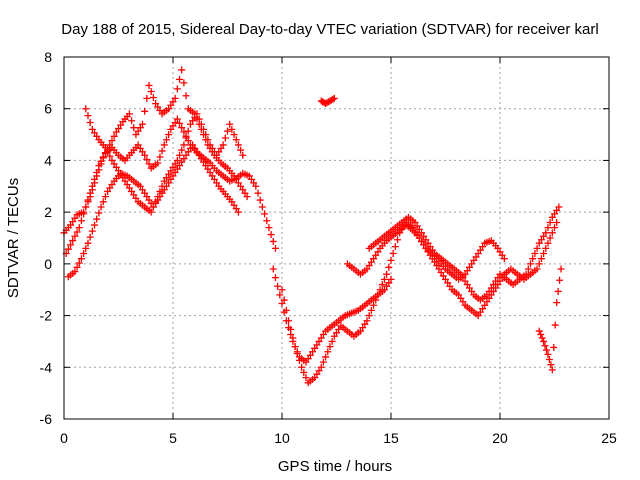 The width and height of the screenshot is (640, 480). What do you see at coordinates (13, 238) in the screenshot?
I see `y-axis-label: SDTVAR / TECUs` at bounding box center [13, 238].